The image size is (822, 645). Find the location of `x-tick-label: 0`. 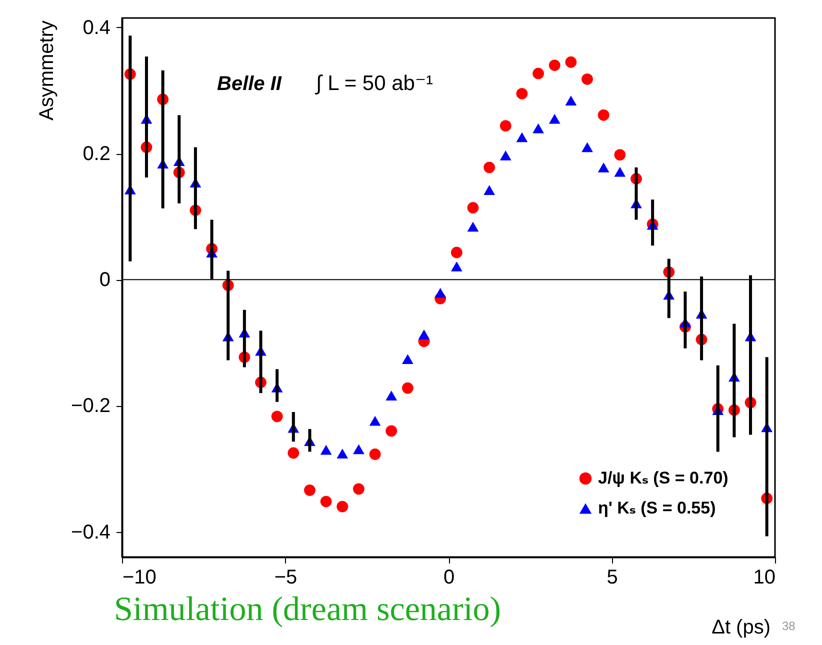

x-tick-label: 0 is located at coordinates (449, 577).